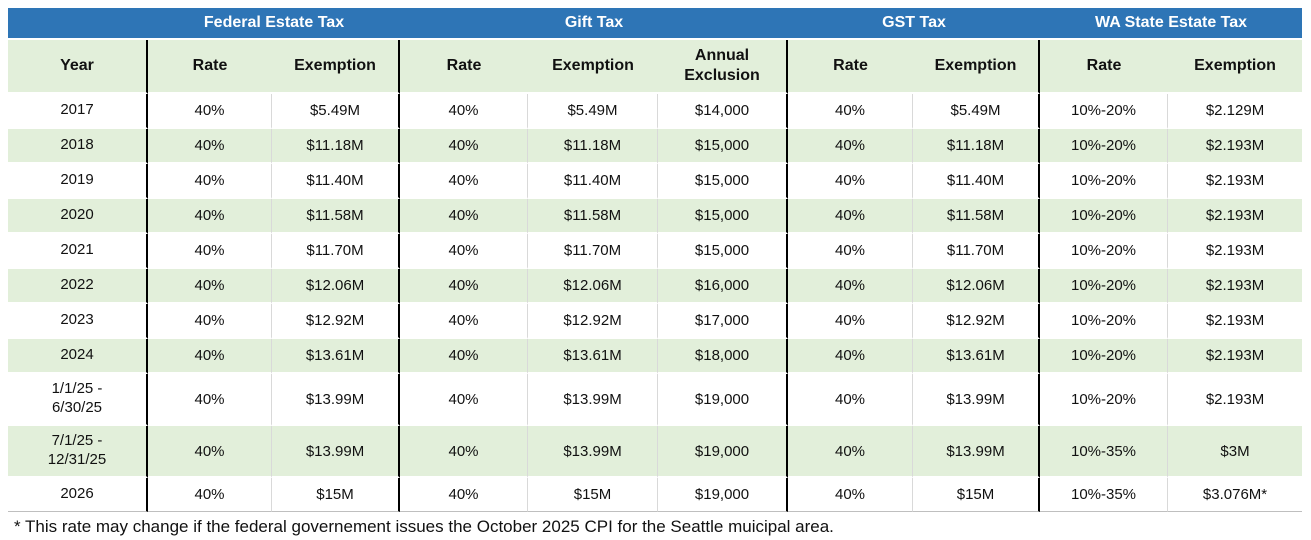 The width and height of the screenshot is (1311, 540). I want to click on value-cell: $3M, so click(1235, 452).